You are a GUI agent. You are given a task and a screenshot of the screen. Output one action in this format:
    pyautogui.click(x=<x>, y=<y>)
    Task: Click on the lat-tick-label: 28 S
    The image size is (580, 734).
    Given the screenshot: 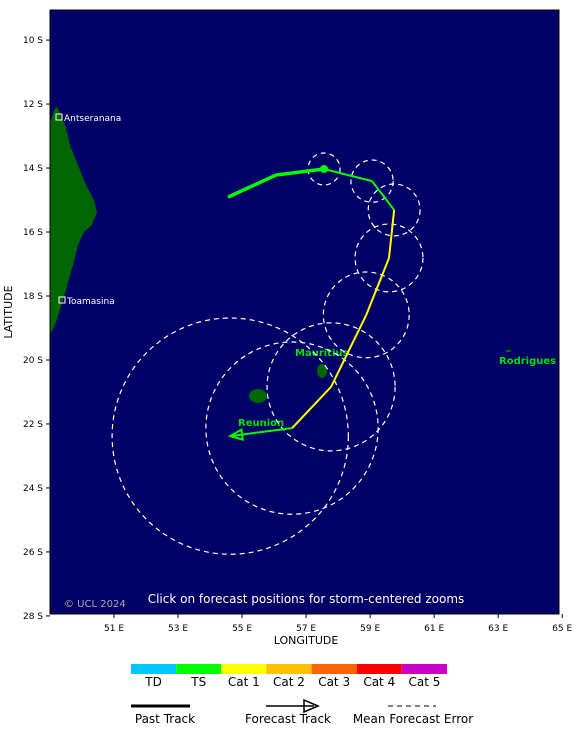 What is the action you would take?
    pyautogui.click(x=33, y=617)
    